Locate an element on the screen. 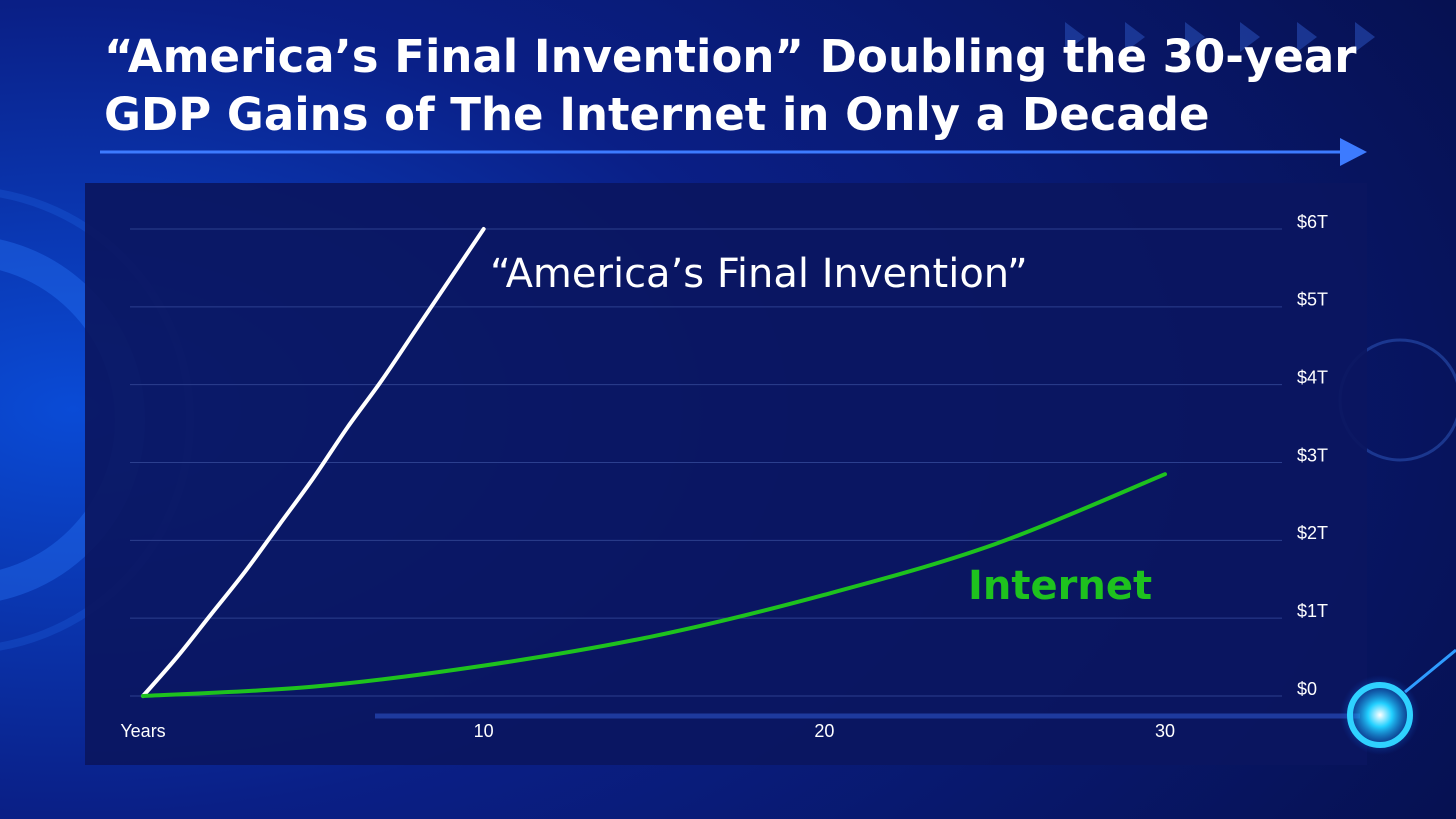 The height and width of the screenshot is (819, 1456). x-tick-label: Years is located at coordinates (142, 731).